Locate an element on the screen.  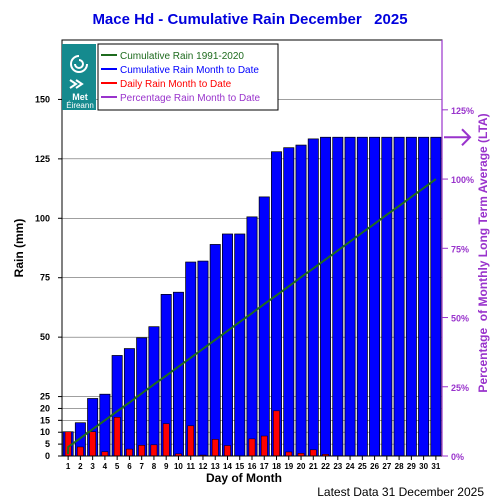
x-tick-label: 8 is located at coordinates (154, 466).